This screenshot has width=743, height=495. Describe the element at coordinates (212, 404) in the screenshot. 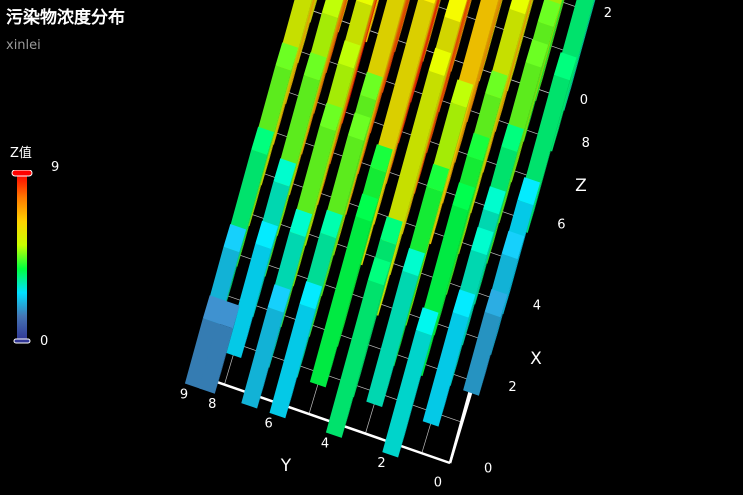

I see `y-tick-label: 8` at that location.